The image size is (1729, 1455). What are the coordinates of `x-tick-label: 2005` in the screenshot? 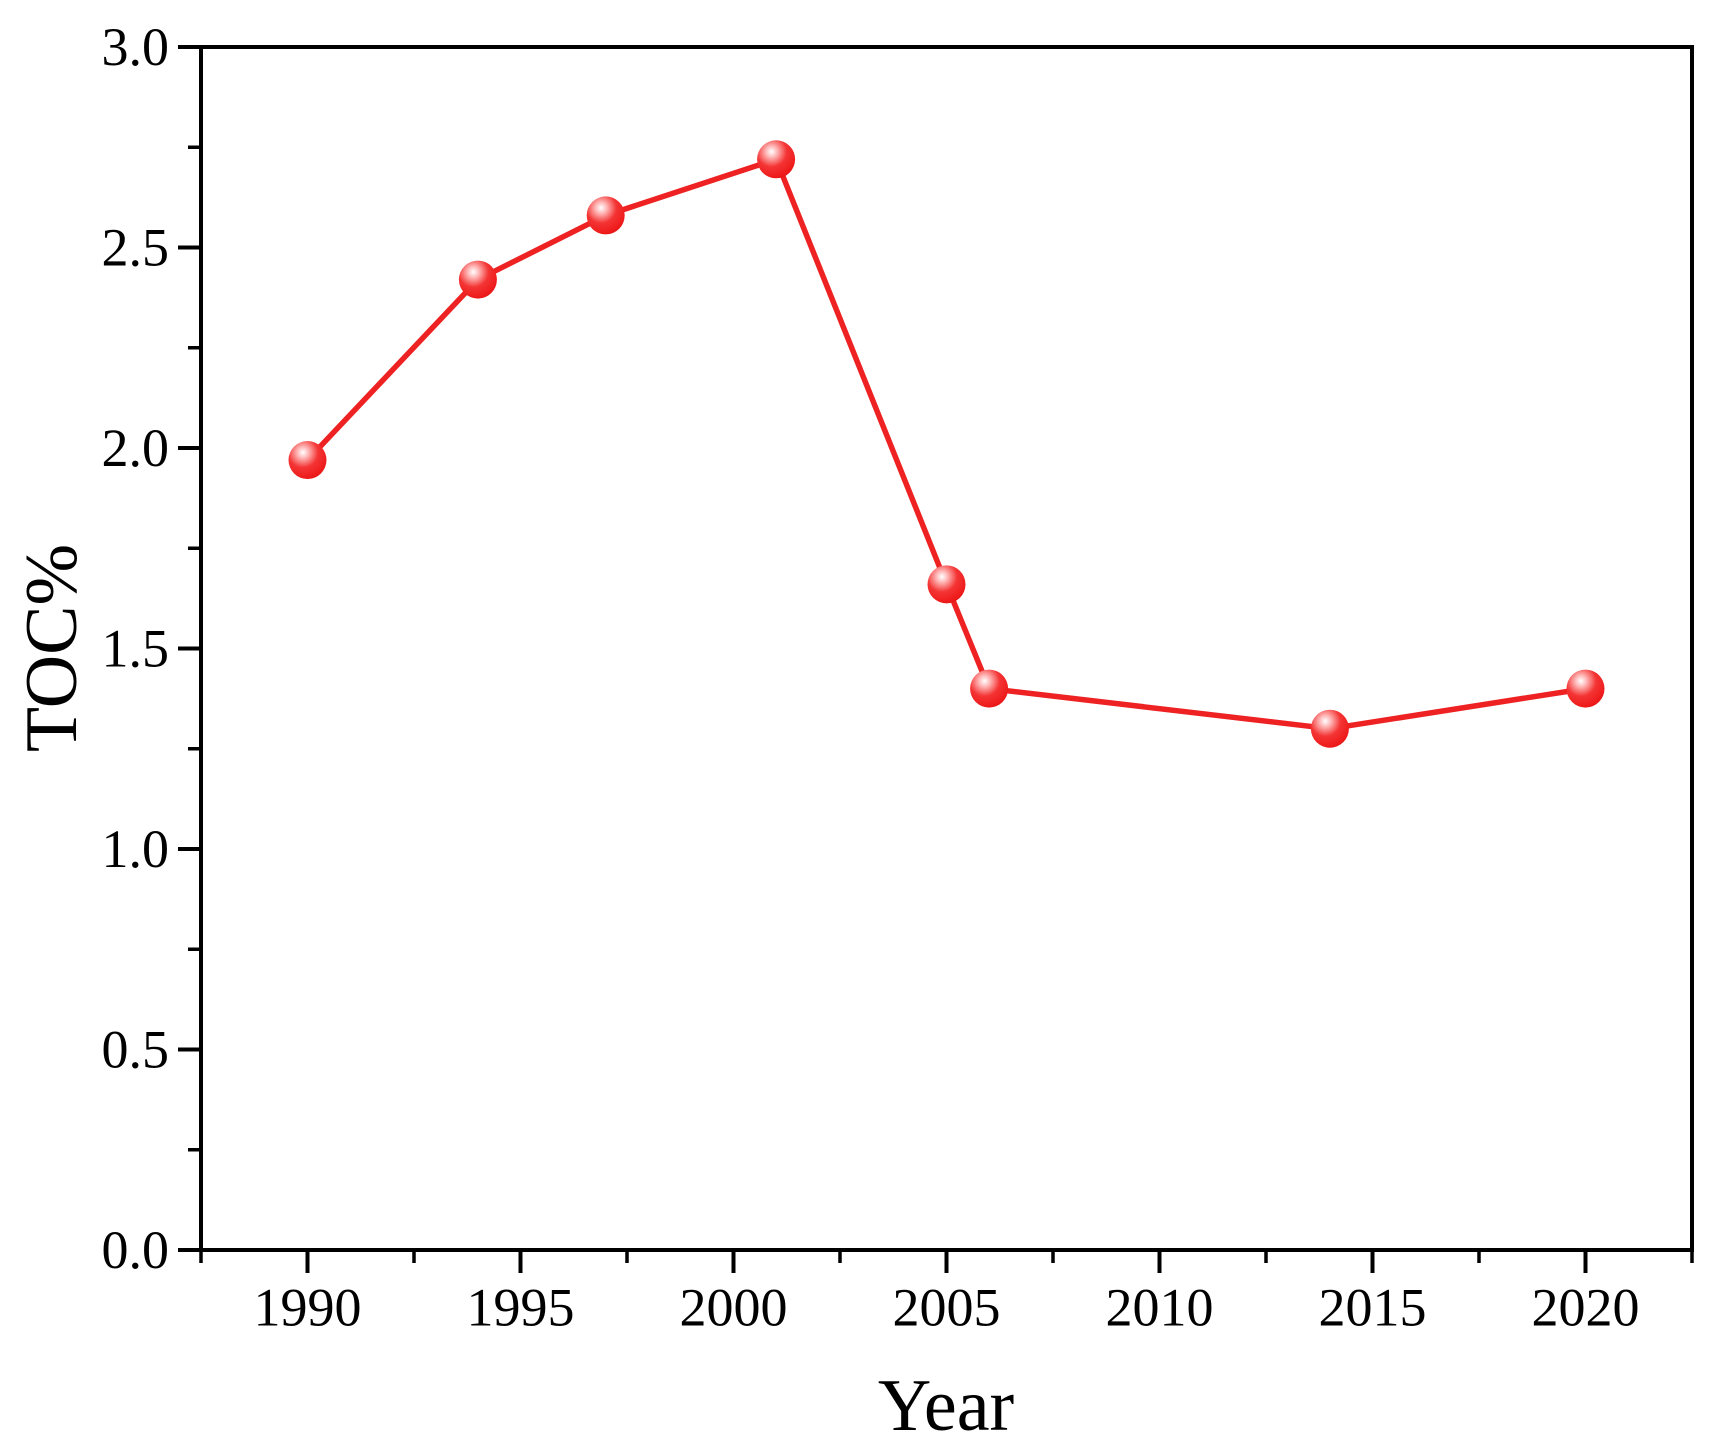 It's located at (947, 1307).